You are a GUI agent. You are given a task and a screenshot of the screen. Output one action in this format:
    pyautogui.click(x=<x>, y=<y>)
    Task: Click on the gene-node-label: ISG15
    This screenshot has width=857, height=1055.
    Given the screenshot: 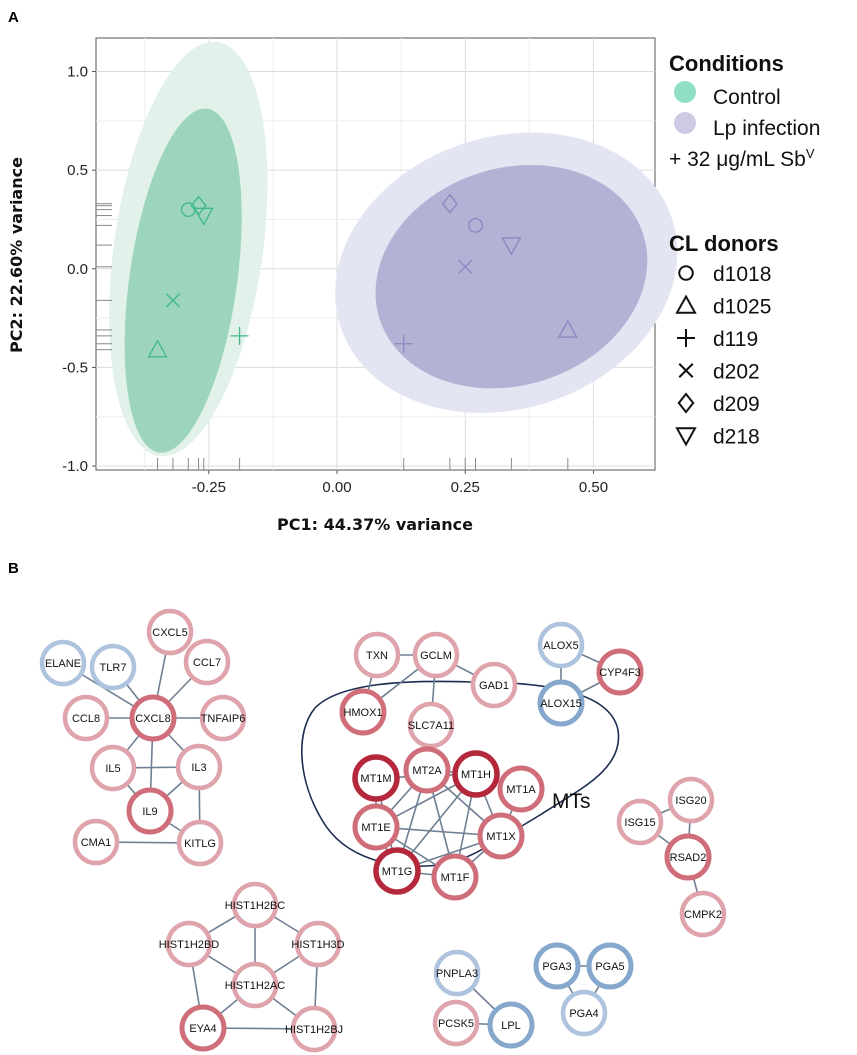 What is the action you would take?
    pyautogui.click(x=639, y=823)
    